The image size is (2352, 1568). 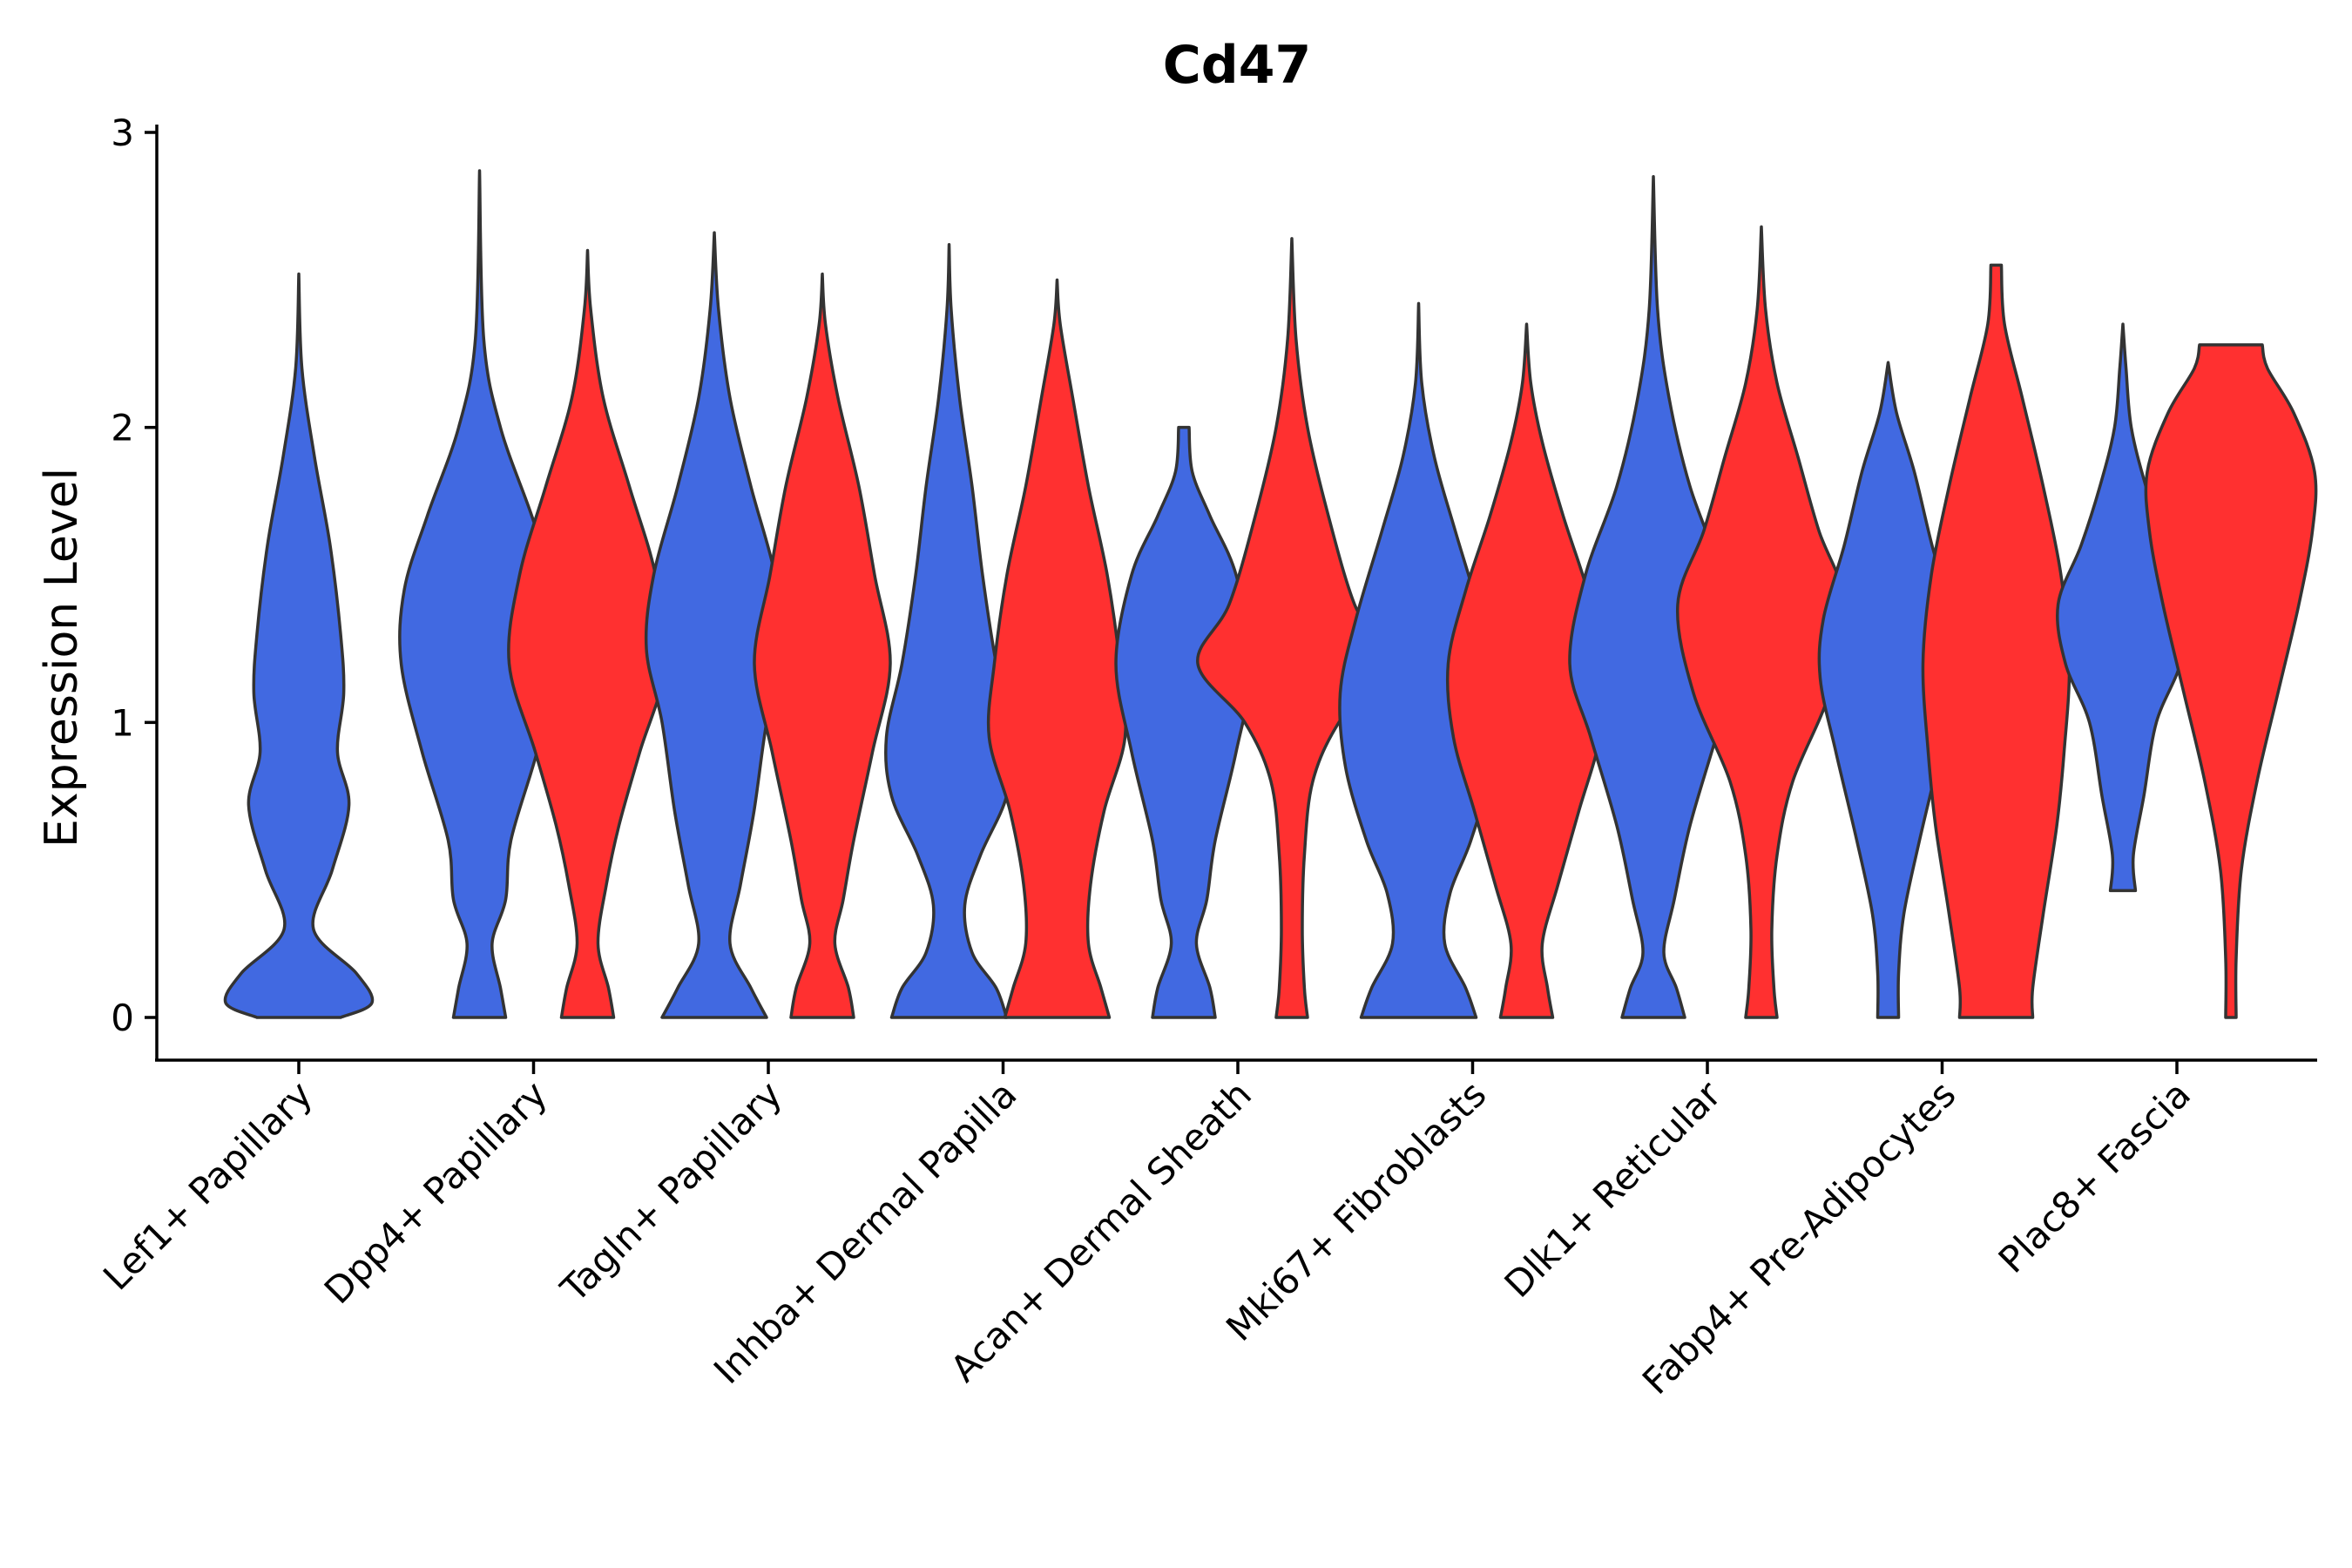 I want to click on x-tick-label: Plac8+ Fascia, so click(x=2094, y=1176).